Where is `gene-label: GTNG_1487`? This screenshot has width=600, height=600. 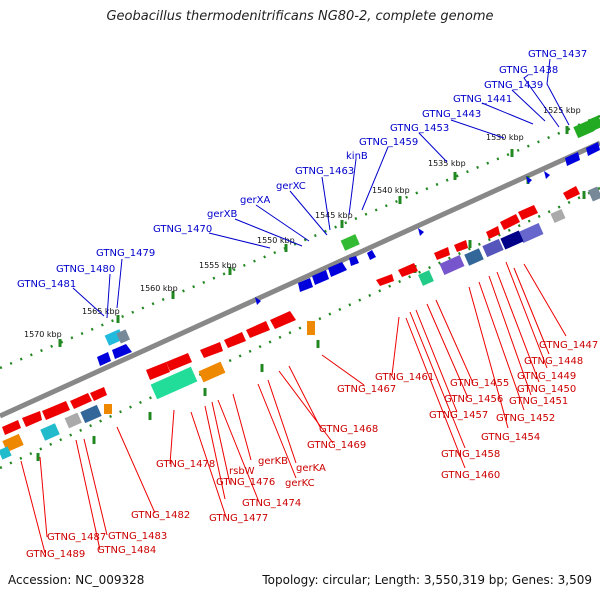 gene-label: GTNG_1487 is located at coordinates (76, 537).